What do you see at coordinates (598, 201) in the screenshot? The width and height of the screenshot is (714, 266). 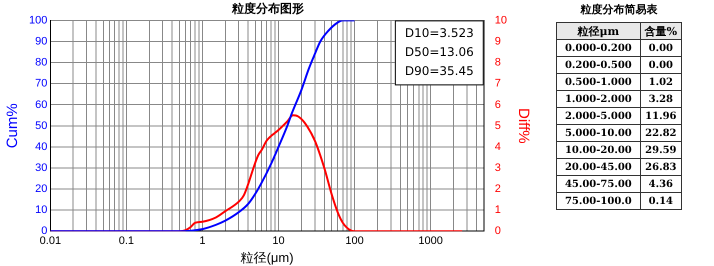 I see `category-label: 75.00-100.0` at bounding box center [598, 201].